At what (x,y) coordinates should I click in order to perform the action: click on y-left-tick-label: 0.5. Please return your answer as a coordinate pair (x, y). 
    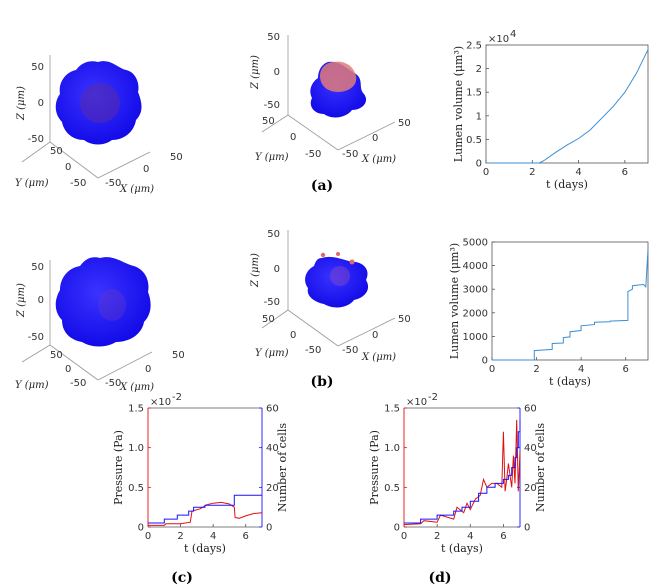
    Looking at the image, I should click on (136, 488).